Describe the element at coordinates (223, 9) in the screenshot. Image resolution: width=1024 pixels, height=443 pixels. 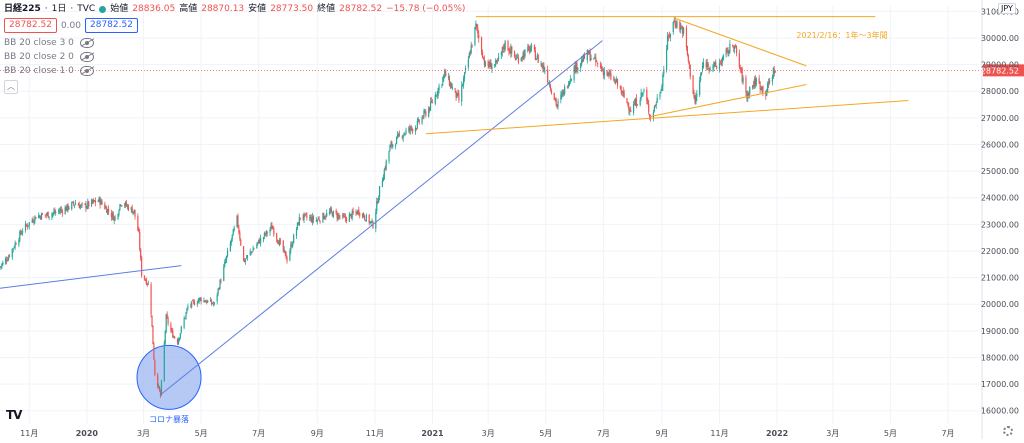
I see `high-value: 28870.13` at that location.